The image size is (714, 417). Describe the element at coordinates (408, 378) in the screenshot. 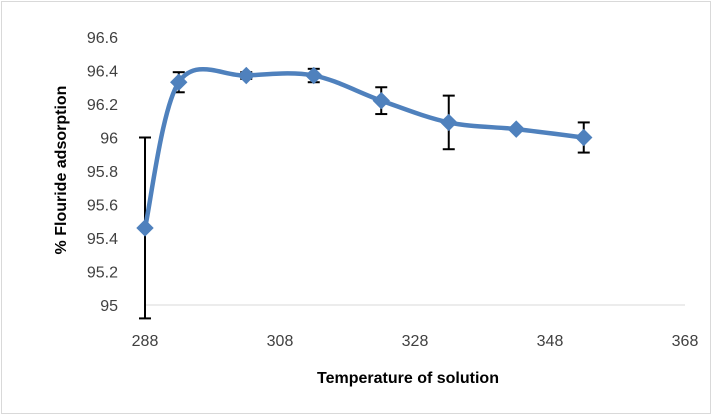

I see `x-axis-title: Temperature of solution` at that location.